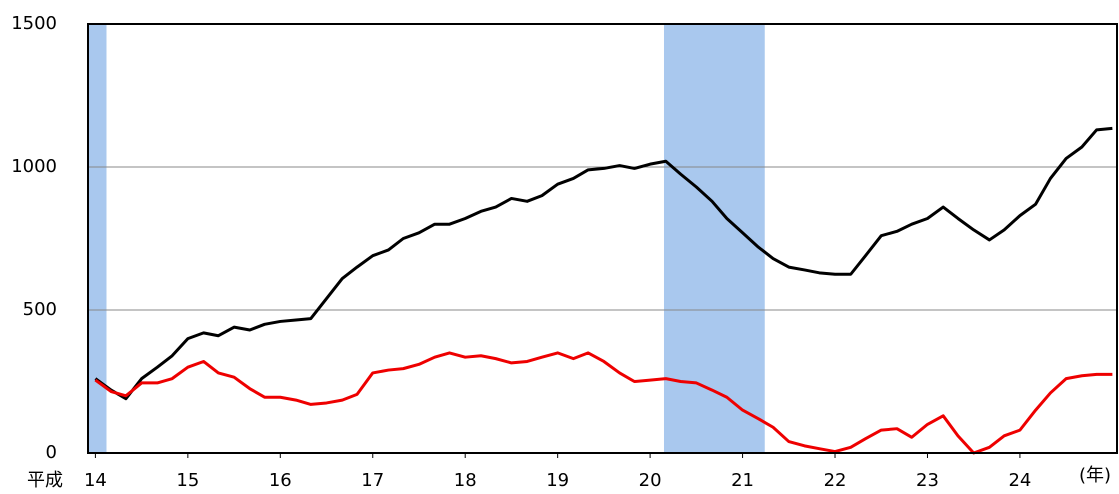 Image resolution: width=1119 pixels, height=494 pixels. Describe the element at coordinates (45, 480) in the screenshot. I see `x-prefix: 平成` at that location.